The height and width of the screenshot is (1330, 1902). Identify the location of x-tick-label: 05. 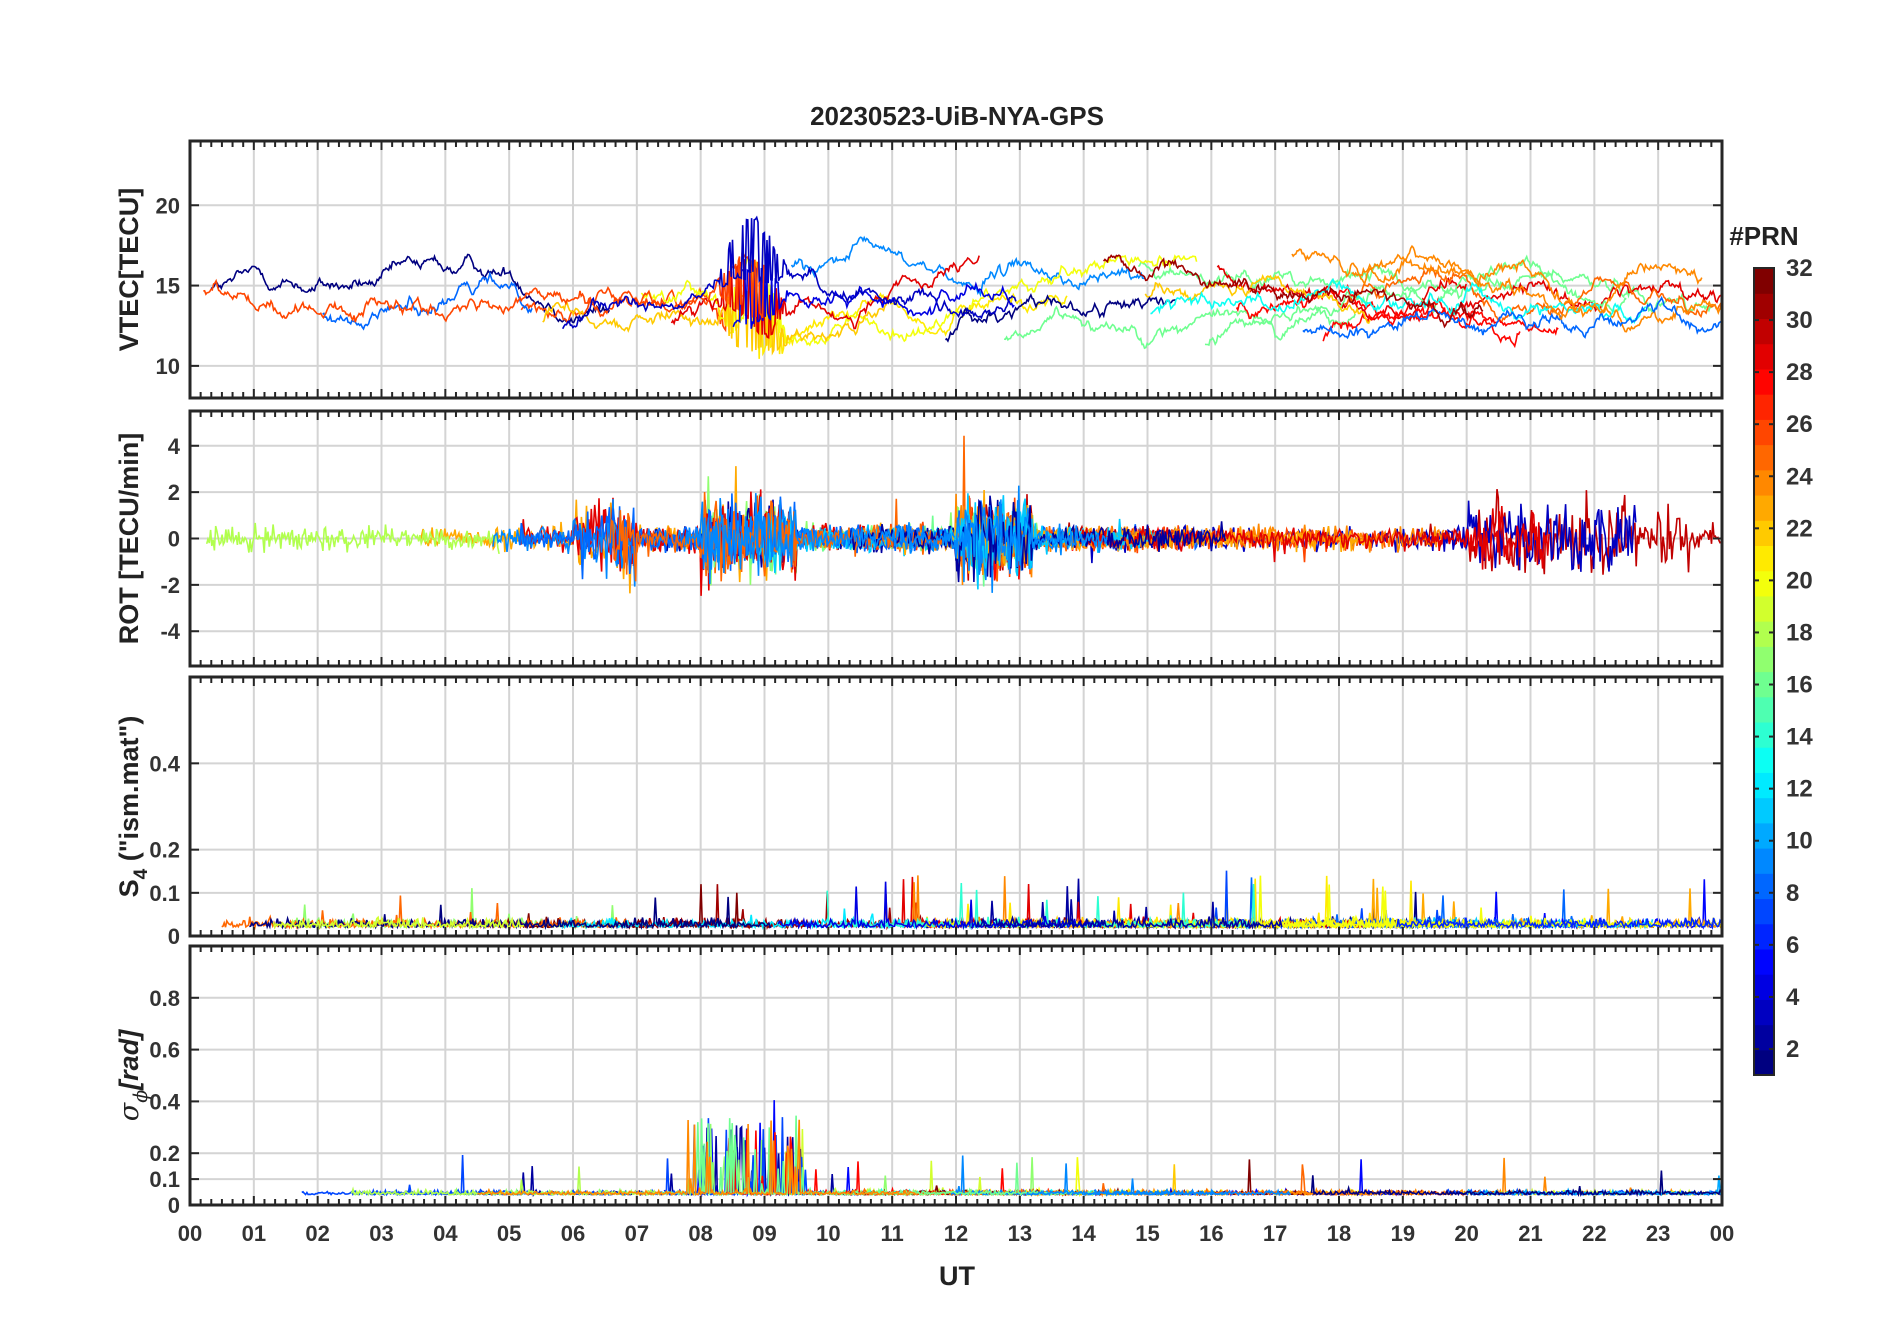
(509, 1233).